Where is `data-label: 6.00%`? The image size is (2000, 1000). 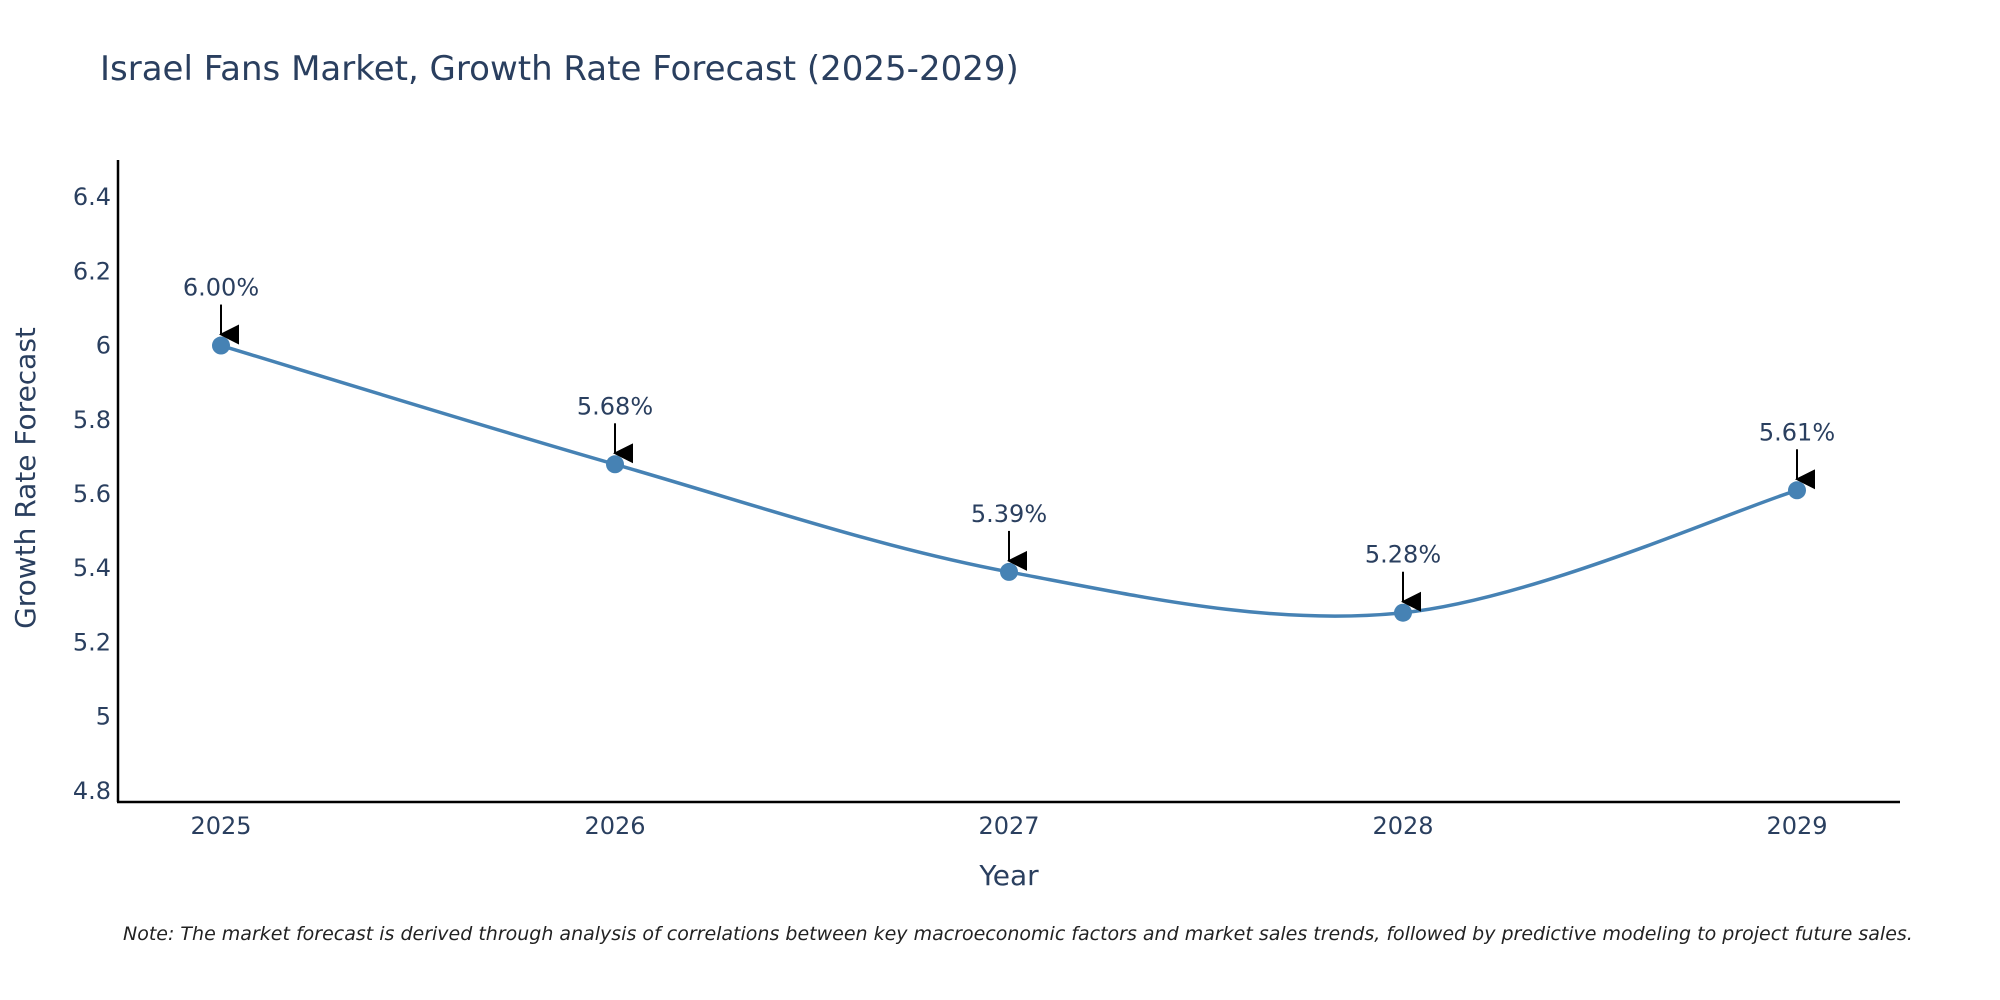
data-label: 6.00% is located at coordinates (221, 288).